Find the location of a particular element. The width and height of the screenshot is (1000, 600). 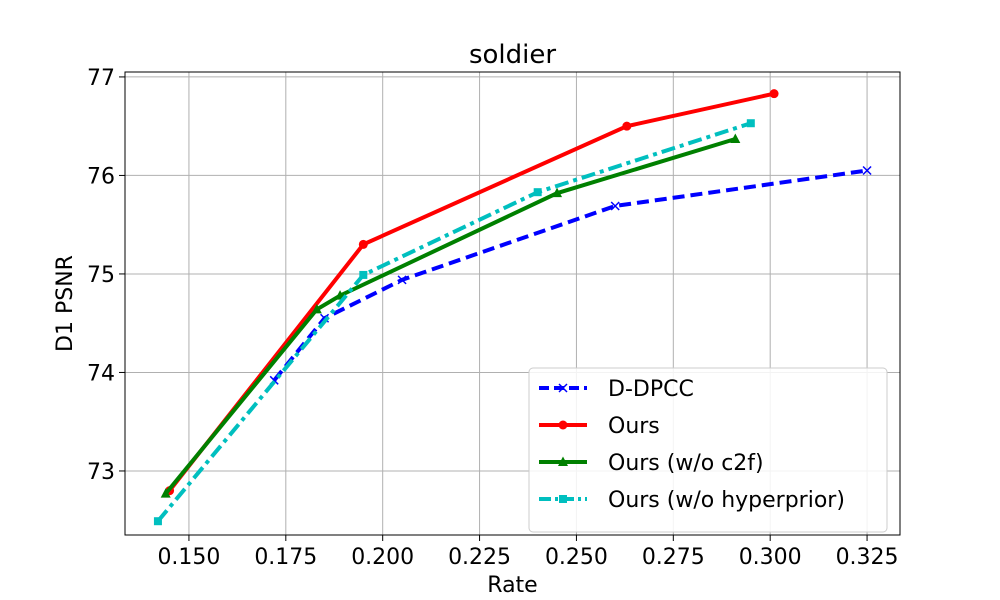

x-tick-label: 0.150 is located at coordinates (188, 557).